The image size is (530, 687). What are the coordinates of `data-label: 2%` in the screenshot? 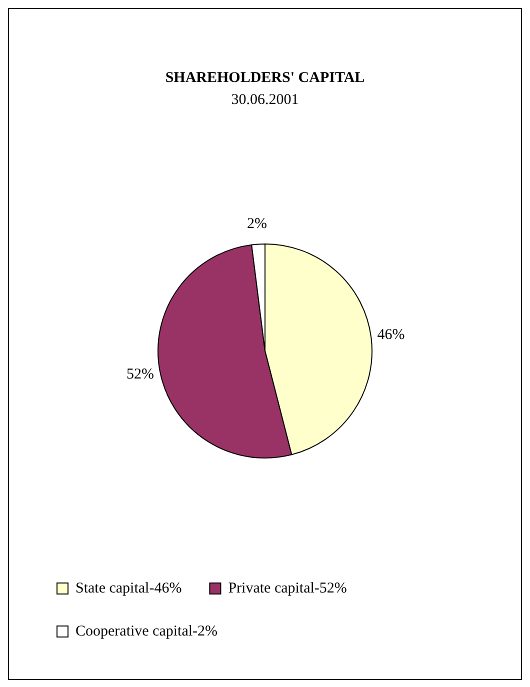 It's located at (257, 224).